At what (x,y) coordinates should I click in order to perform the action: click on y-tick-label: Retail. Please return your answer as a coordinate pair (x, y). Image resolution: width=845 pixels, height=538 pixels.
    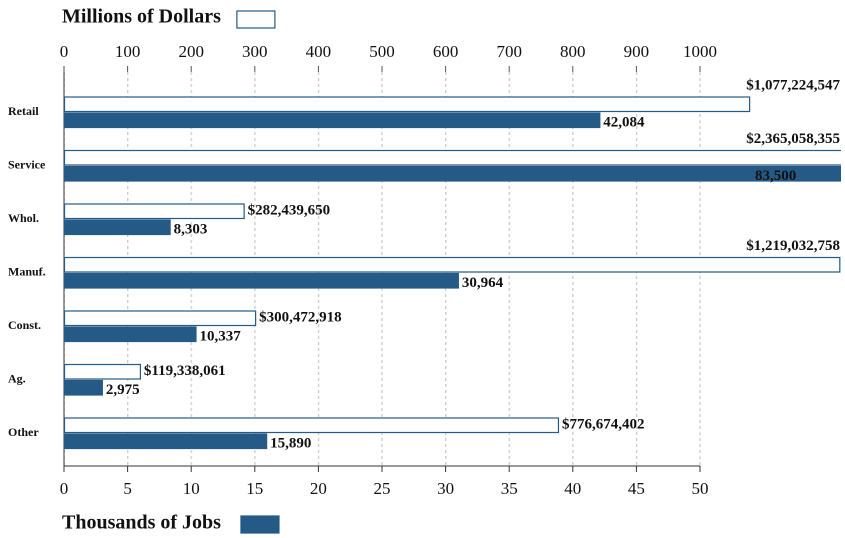
    Looking at the image, I should click on (23, 111).